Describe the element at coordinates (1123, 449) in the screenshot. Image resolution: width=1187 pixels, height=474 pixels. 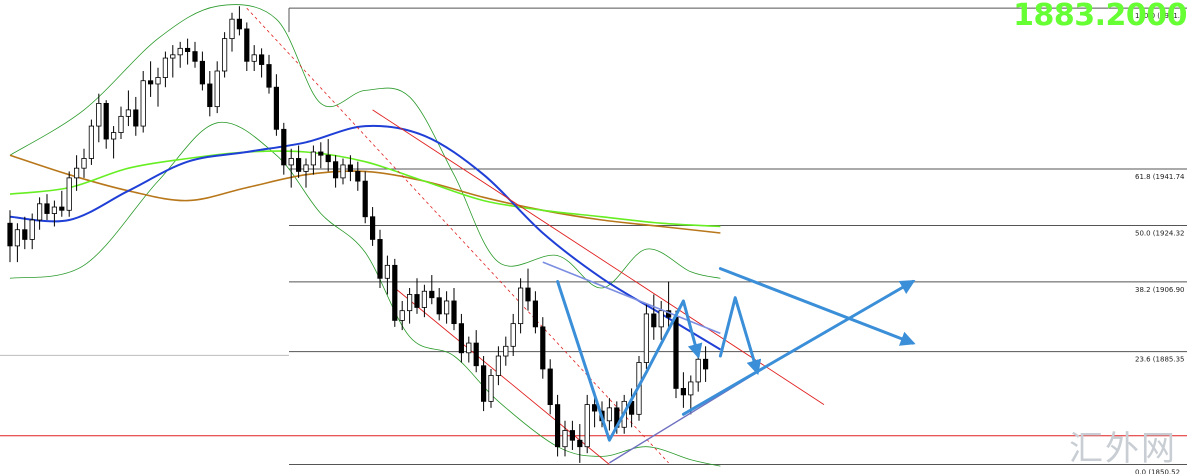
I see `watermark-logo: 汇外网` at that location.